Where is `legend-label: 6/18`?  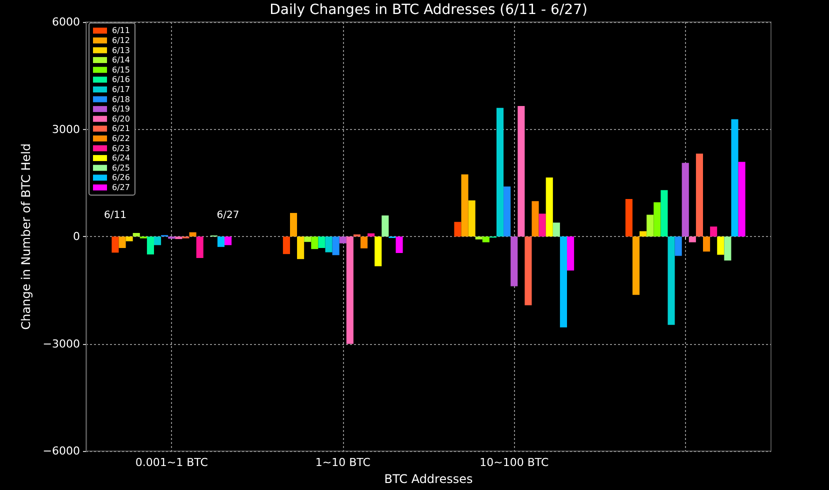 legend-label: 6/18 is located at coordinates (121, 99).